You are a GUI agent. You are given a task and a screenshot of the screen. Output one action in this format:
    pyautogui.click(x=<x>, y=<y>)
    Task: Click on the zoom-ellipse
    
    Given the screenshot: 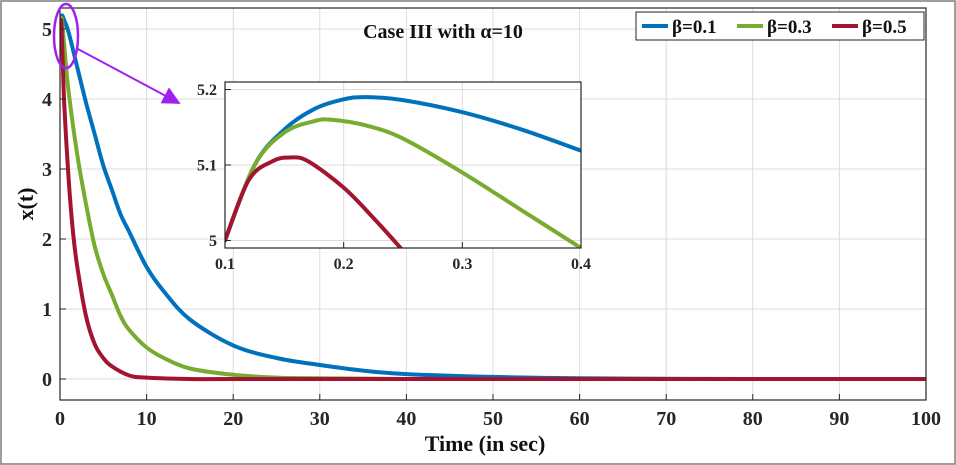 What is the action you would take?
    pyautogui.click(x=66, y=36)
    